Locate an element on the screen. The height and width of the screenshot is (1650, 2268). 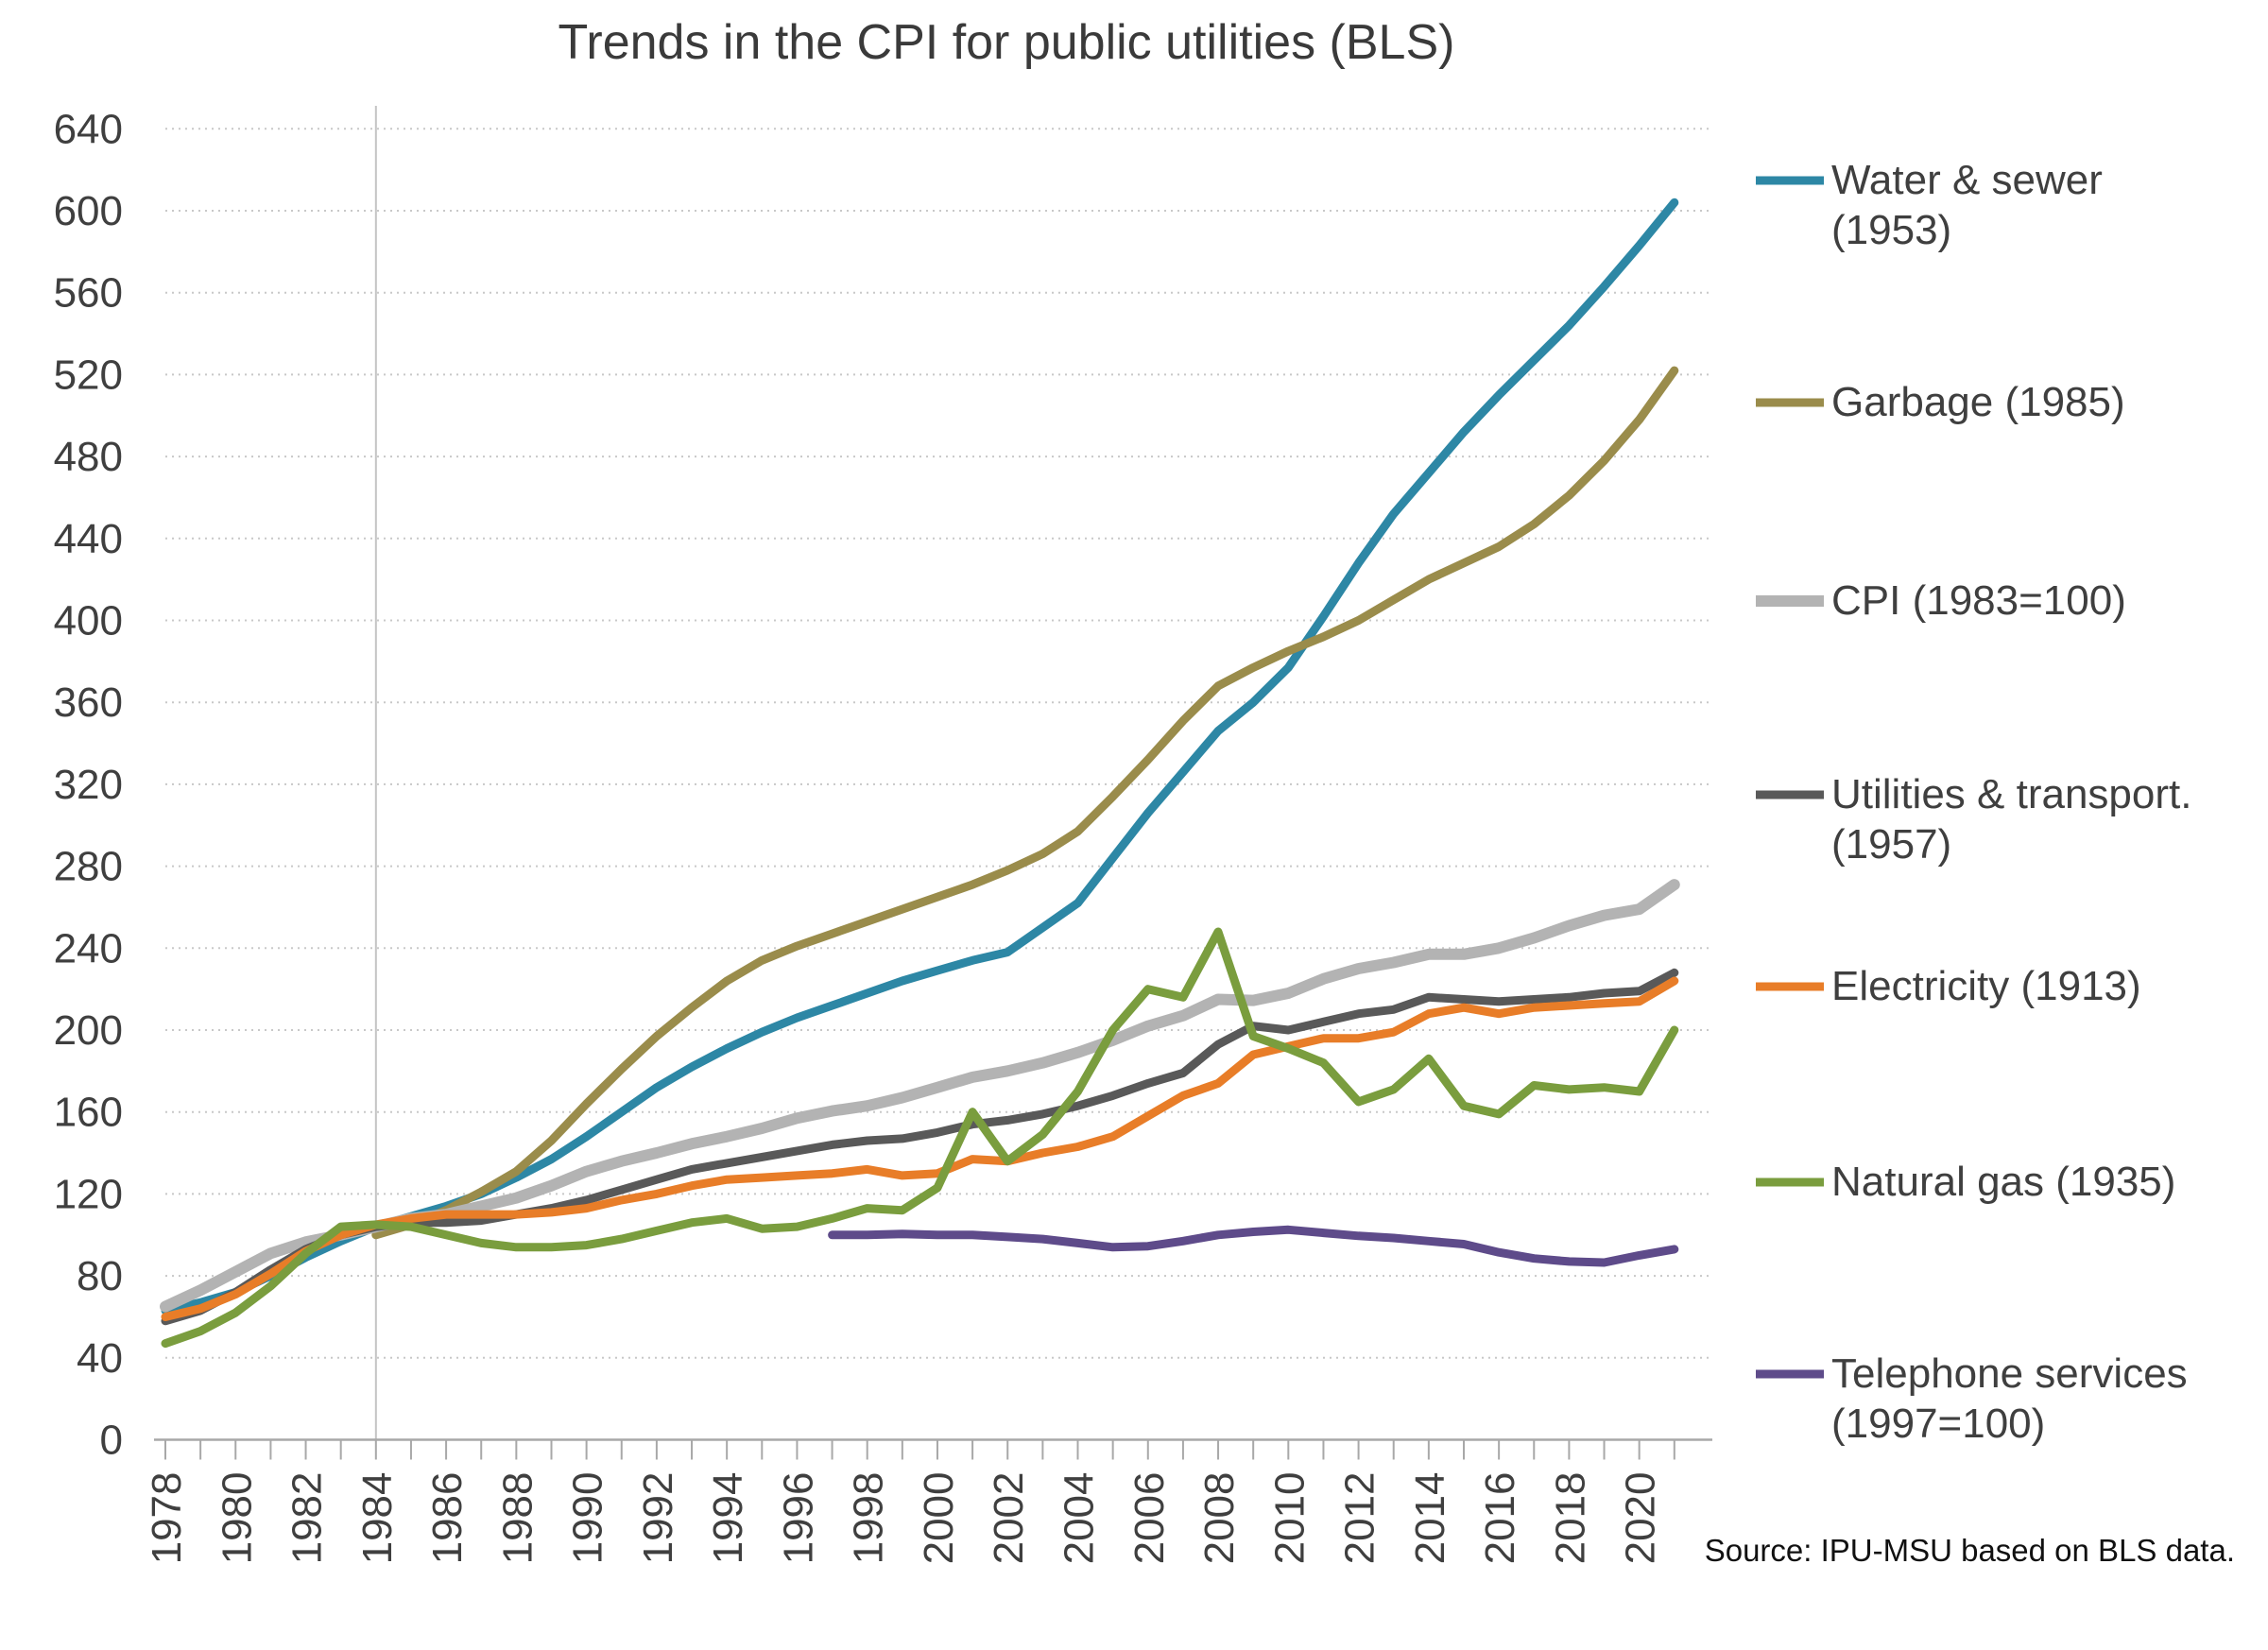
y-axis-label-240: 240 is located at coordinates (88, 948).